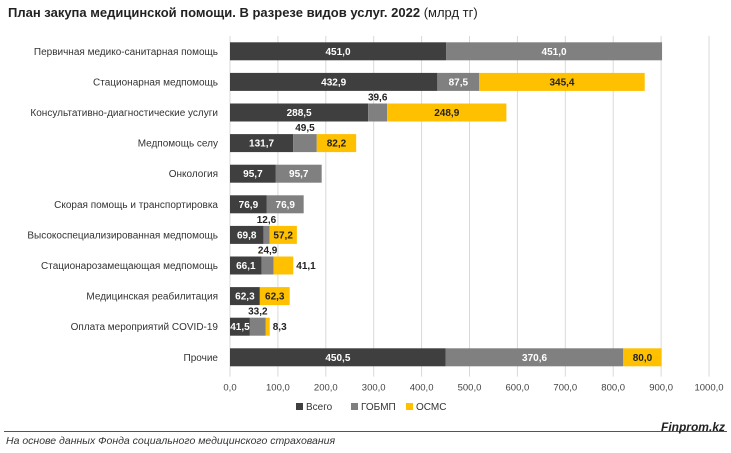  What do you see at coordinates (708, 388) in the screenshot?
I see `x-tick-label: 1000,0` at bounding box center [708, 388].